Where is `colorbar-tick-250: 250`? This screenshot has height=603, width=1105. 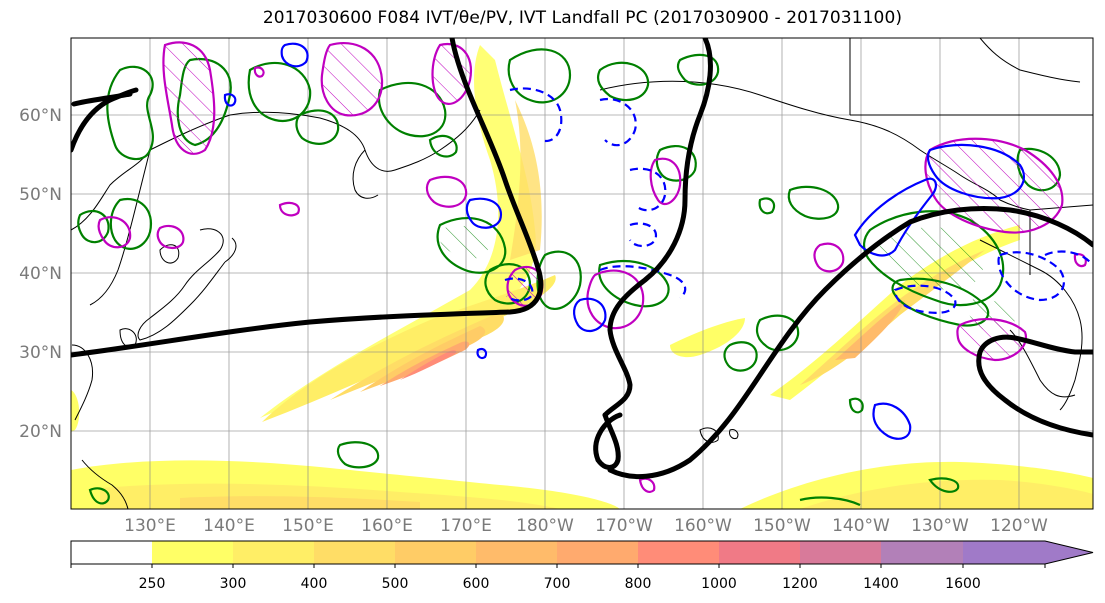 colorbar-tick-250: 250 is located at coordinates (152, 584).